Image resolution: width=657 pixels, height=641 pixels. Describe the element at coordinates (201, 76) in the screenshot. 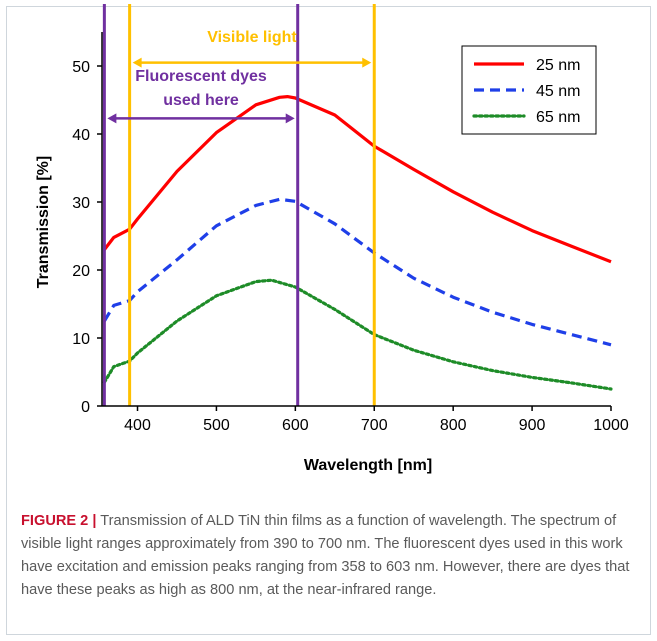

I see `annotation-label-2-line-1: Fluorescent dyes` at that location.